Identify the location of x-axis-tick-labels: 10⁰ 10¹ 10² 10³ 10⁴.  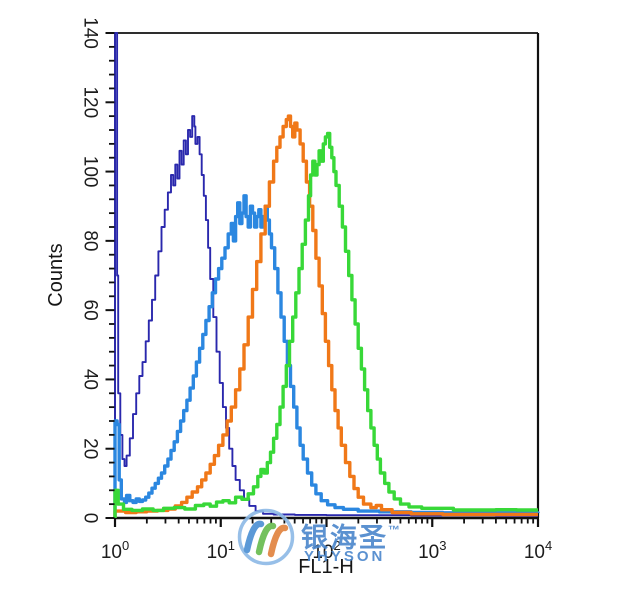
(326, 550).